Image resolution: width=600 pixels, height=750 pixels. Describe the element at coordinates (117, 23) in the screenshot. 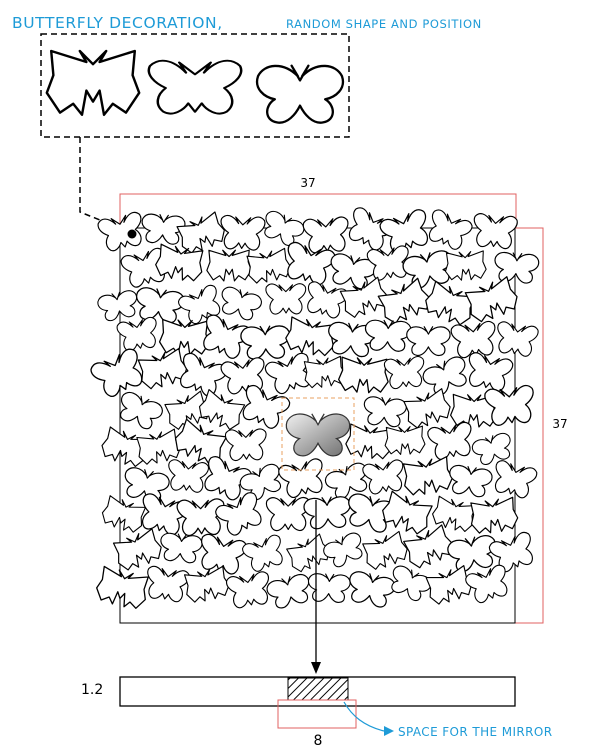

I see `title-main: BUTTERFLY DECORATION,` at that location.